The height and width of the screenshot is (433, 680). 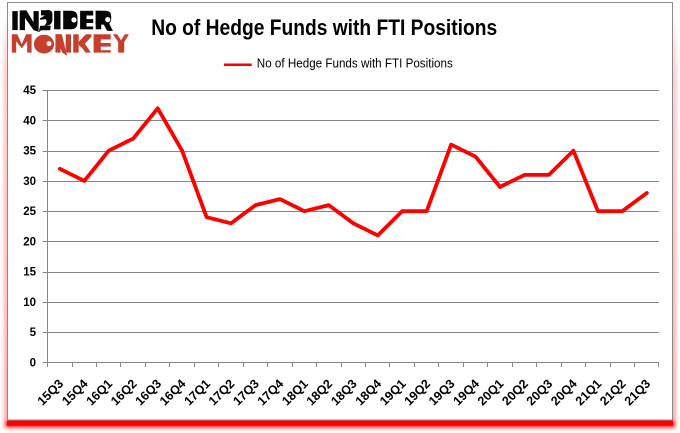 I want to click on svg-text: 15, so click(x=29, y=273).